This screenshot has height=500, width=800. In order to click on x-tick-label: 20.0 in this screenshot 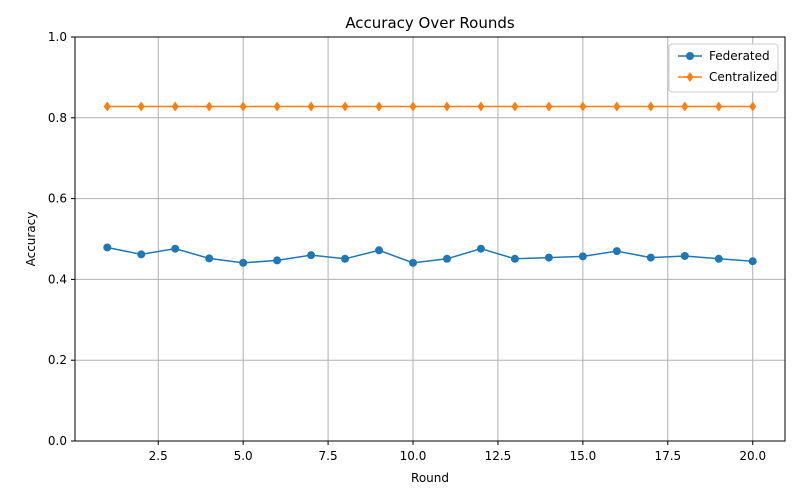, I will do `click(752, 456)`.